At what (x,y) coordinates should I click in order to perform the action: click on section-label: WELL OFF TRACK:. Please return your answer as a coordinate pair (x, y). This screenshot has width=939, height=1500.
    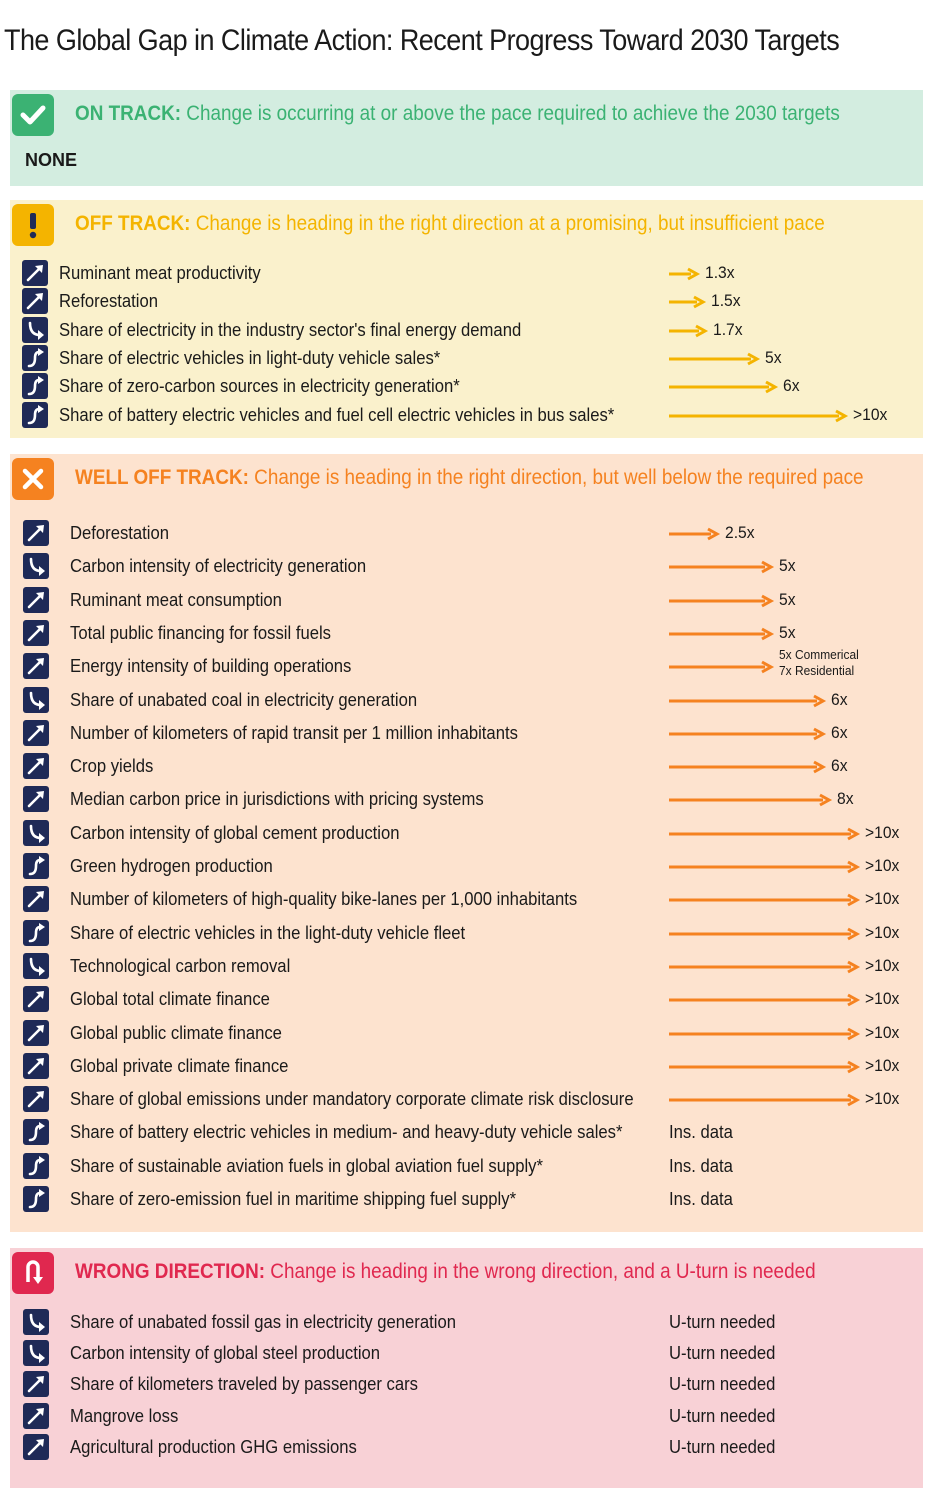
    Looking at the image, I should click on (162, 477).